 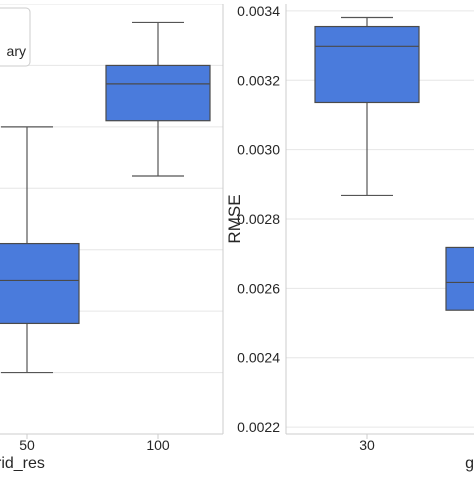 I want to click on legend-box, so click(x=15, y=37).